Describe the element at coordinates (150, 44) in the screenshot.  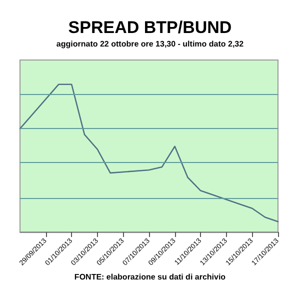
I see `chart-subtitle: aggiornato 22 ottobre ore 13,30 - ultimo dato 2,32` at that location.